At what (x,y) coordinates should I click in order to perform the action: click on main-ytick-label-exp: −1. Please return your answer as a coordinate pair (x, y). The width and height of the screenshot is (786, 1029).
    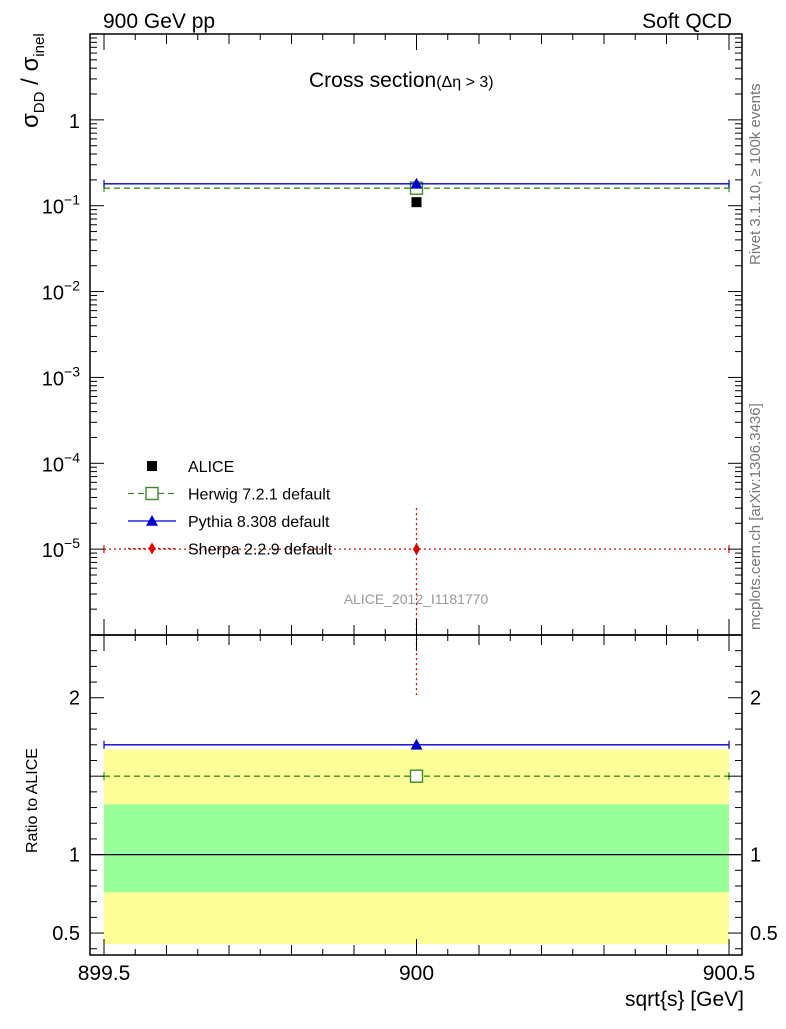
    Looking at the image, I should click on (72, 200).